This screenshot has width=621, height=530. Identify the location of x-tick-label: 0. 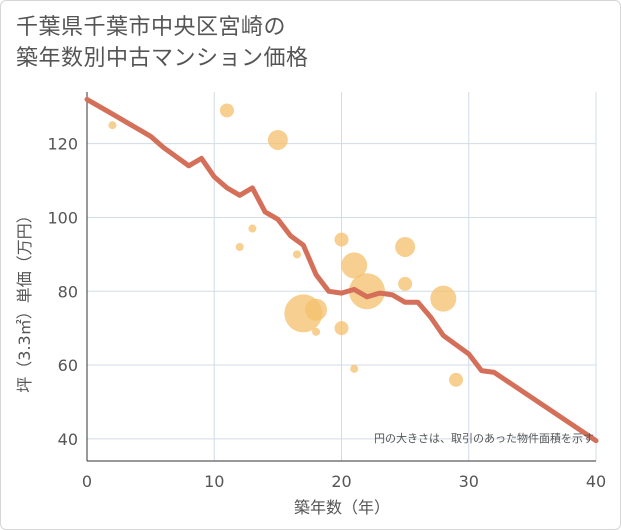
(87, 481).